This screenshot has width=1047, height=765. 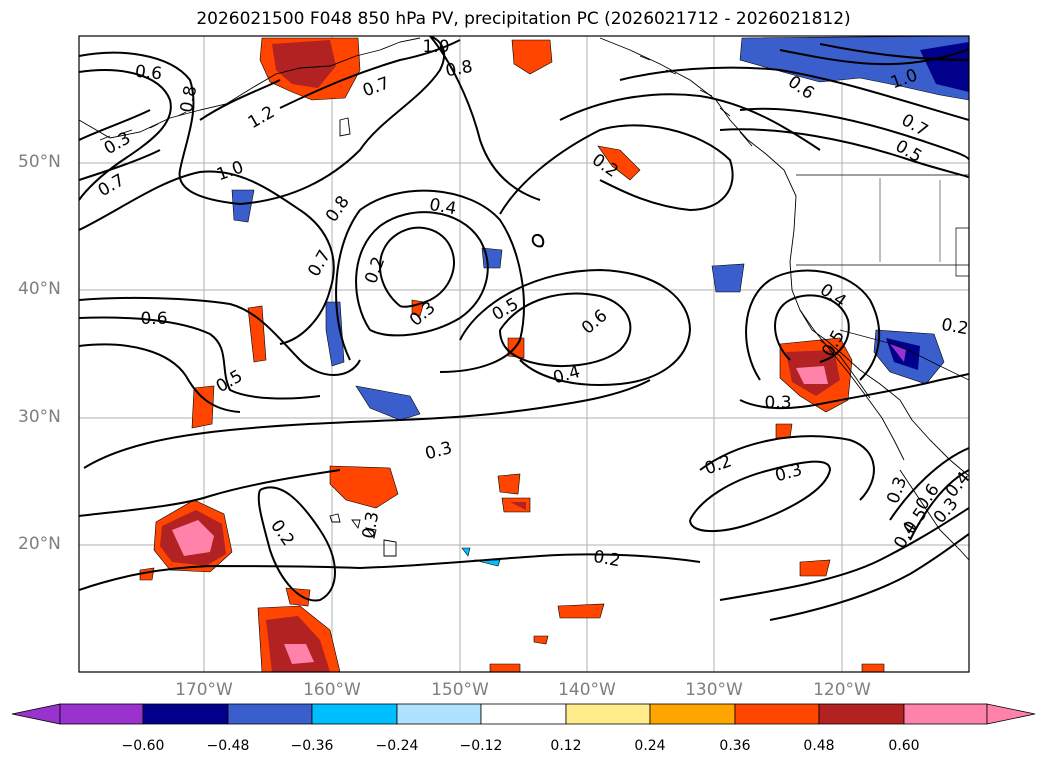 What do you see at coordinates (36, 714) in the screenshot?
I see `colorbar-extend-low` at bounding box center [36, 714].